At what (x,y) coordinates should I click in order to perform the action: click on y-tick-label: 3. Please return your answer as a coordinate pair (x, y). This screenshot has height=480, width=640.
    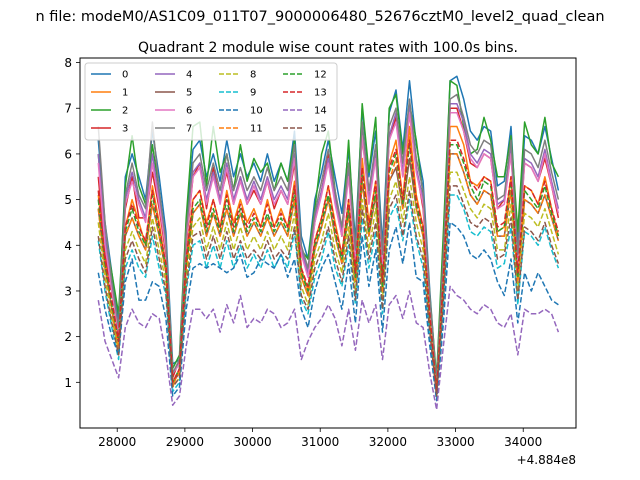
    Looking at the image, I should click on (68, 291).